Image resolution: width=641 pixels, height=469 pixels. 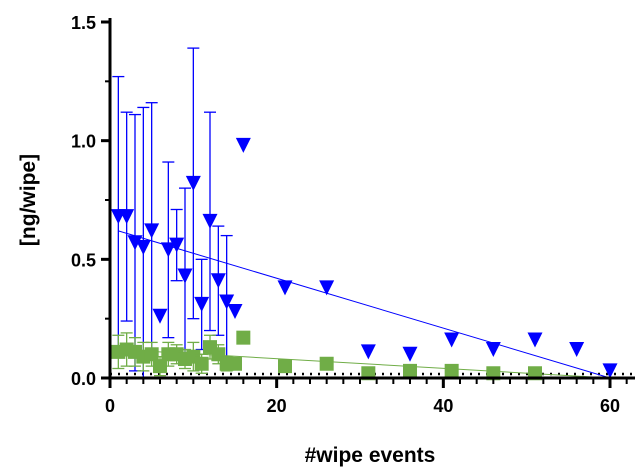 I want to click on x-tick-label: 0, so click(x=110, y=406).